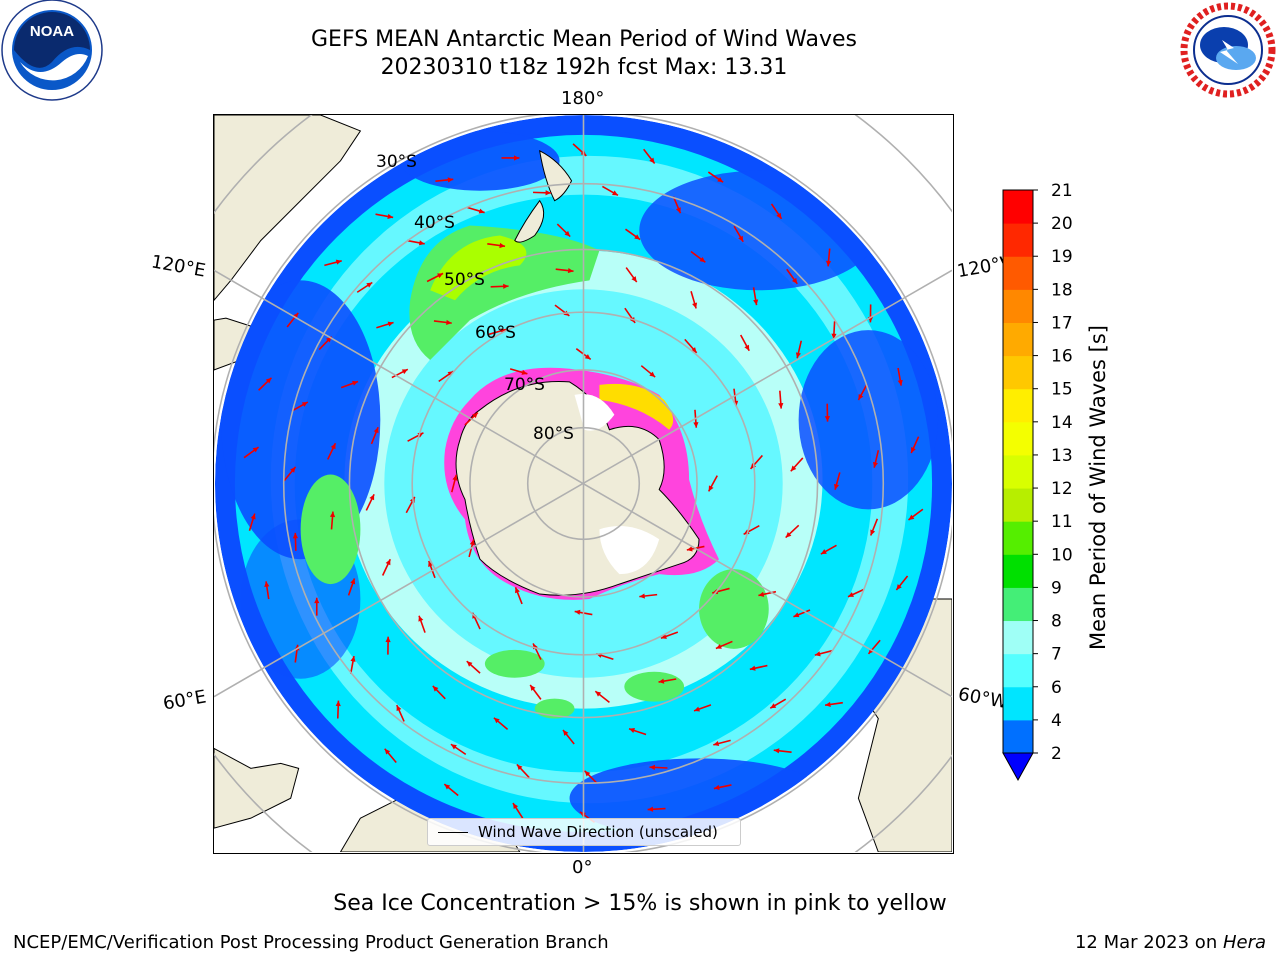  What do you see at coordinates (1062, 456) in the screenshot?
I see `colorbar-tick-label: 13` at bounding box center [1062, 456].